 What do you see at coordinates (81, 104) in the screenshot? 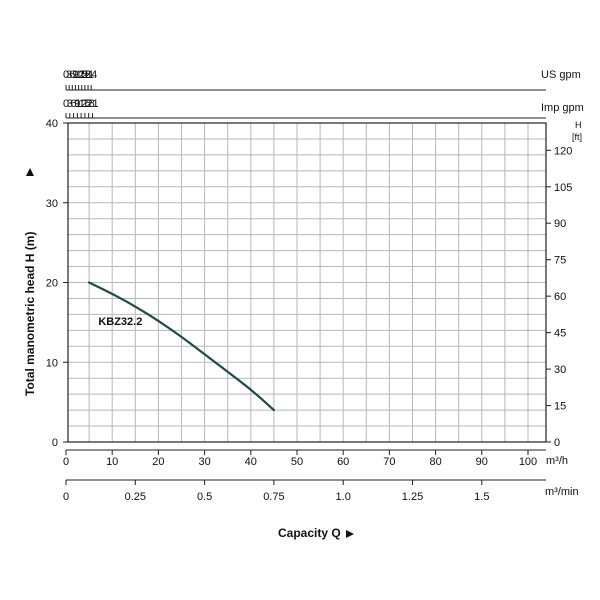
I see `axis-imp-gpm-tick-label: 12` at bounding box center [81, 104].